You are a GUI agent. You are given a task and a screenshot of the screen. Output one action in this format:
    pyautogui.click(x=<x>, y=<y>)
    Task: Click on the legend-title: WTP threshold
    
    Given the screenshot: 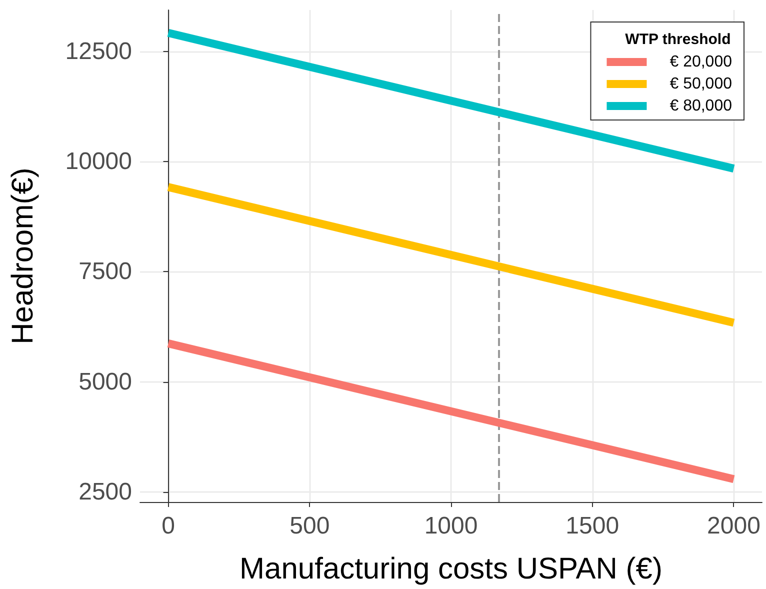 What is the action you would take?
    pyautogui.click(x=678, y=39)
    